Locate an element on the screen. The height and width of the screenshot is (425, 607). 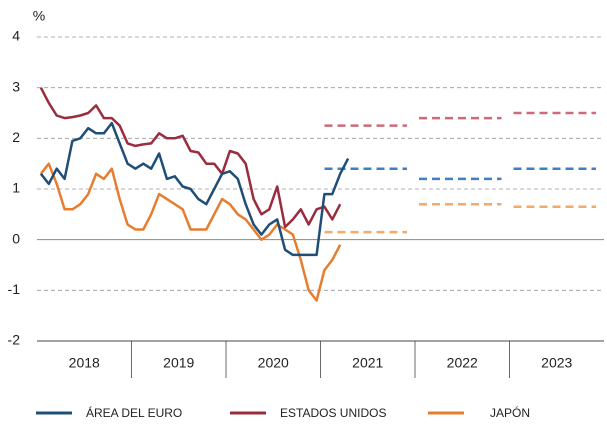
x-tick-label: 2019 is located at coordinates (178, 363).